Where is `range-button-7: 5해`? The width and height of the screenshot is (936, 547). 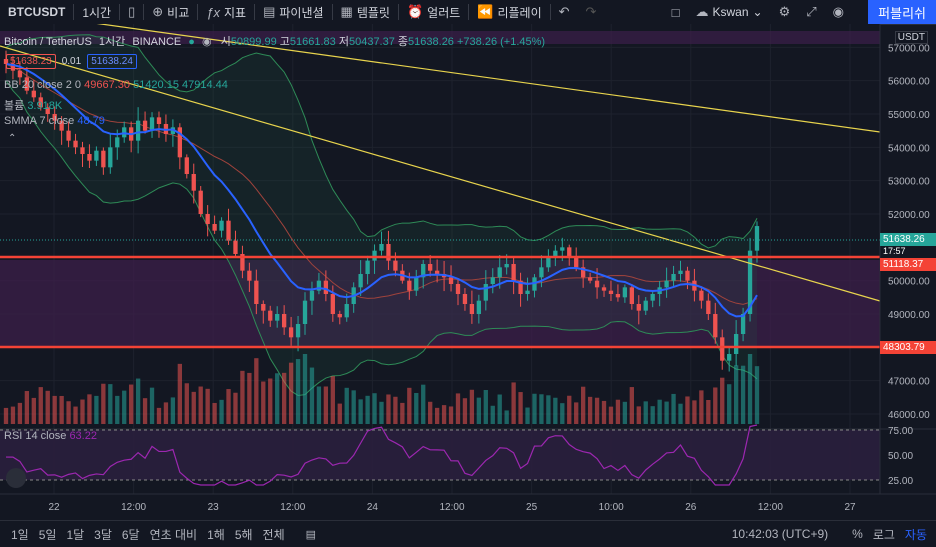 range-button-7: 5해 is located at coordinates (243, 534).